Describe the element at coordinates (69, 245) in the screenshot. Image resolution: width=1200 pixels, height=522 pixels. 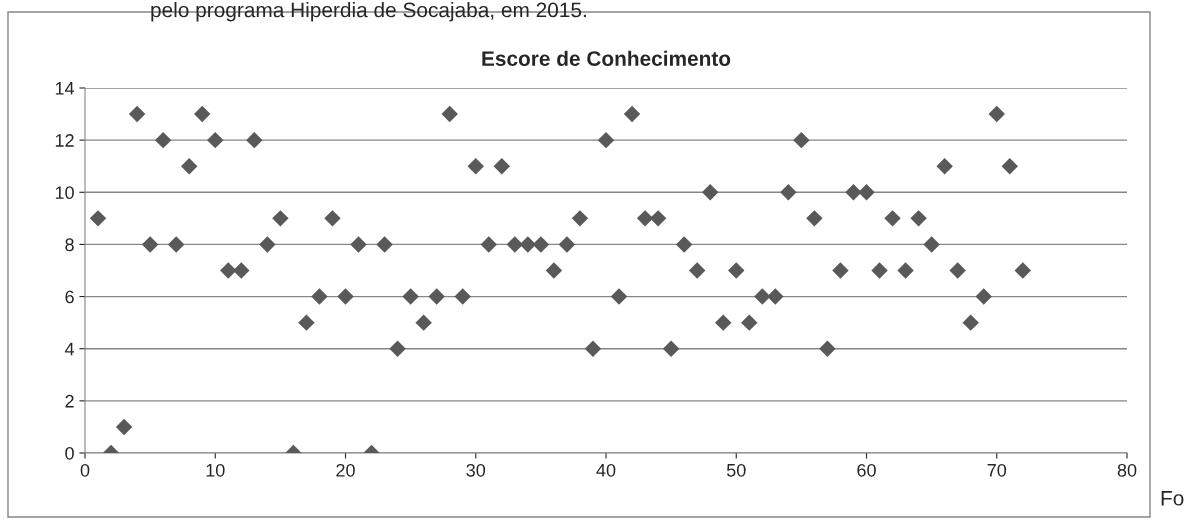
I see `y-tick-label: 8` at that location.